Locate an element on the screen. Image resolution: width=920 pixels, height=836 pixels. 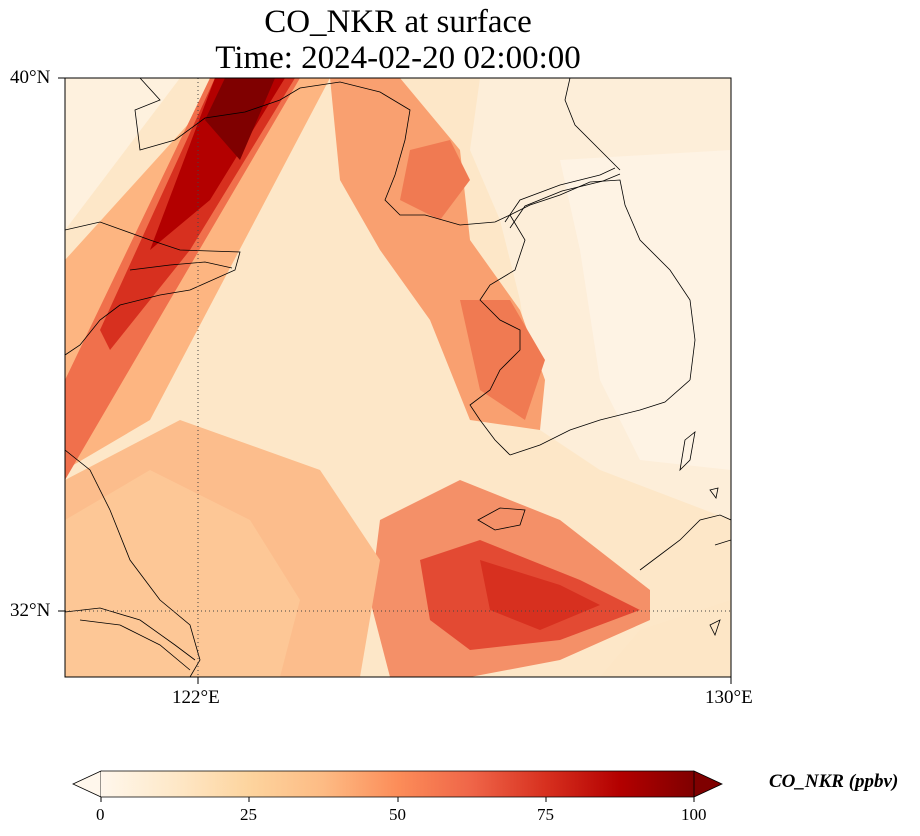
colorbar-extend-low is located at coordinates (87, 784).